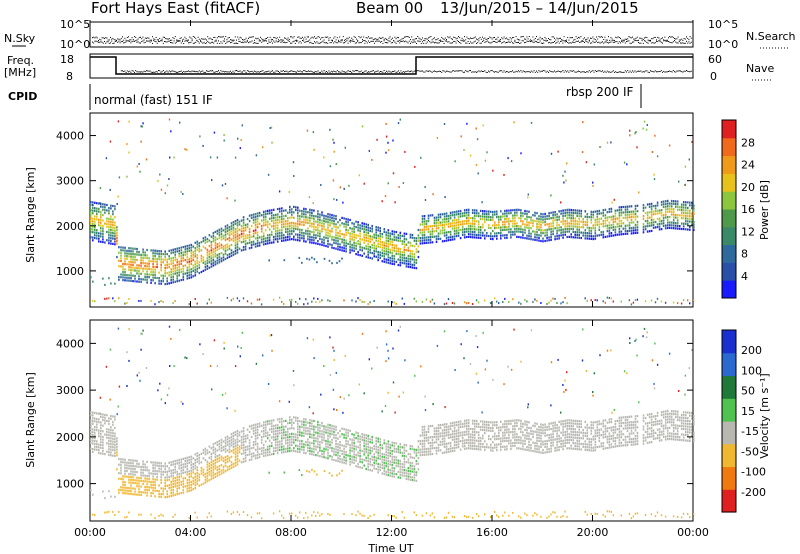 This screenshot has height=554, width=800. What do you see at coordinates (153, 100) in the screenshot?
I see `cpid-segment-1: normal (fast) 151 IF` at bounding box center [153, 100].